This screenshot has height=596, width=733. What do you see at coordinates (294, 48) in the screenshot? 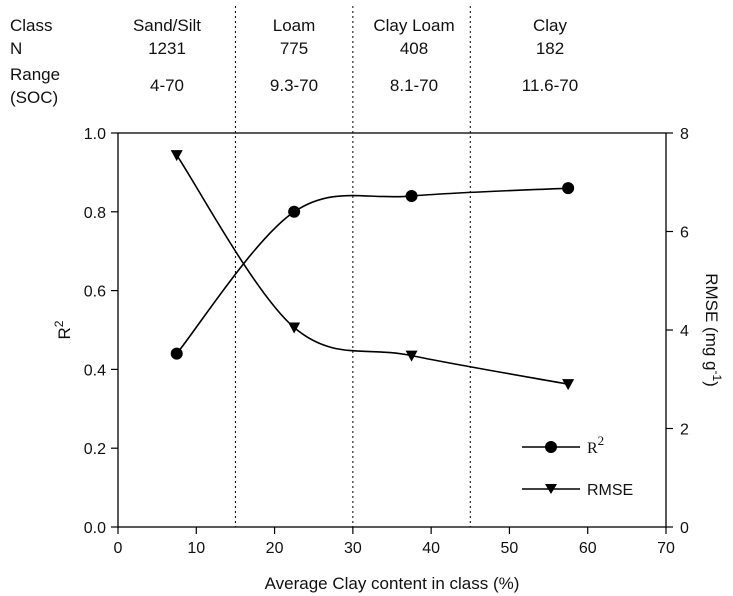
I see `class-n-loam: 775` at bounding box center [294, 48].